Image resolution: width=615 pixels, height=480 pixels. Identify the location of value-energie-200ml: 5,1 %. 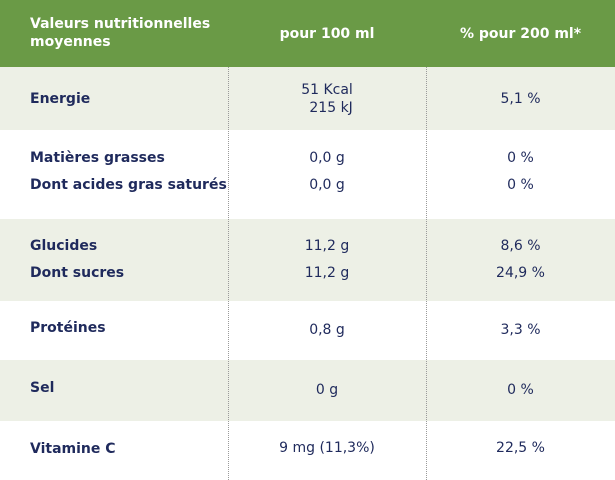
(520, 99).